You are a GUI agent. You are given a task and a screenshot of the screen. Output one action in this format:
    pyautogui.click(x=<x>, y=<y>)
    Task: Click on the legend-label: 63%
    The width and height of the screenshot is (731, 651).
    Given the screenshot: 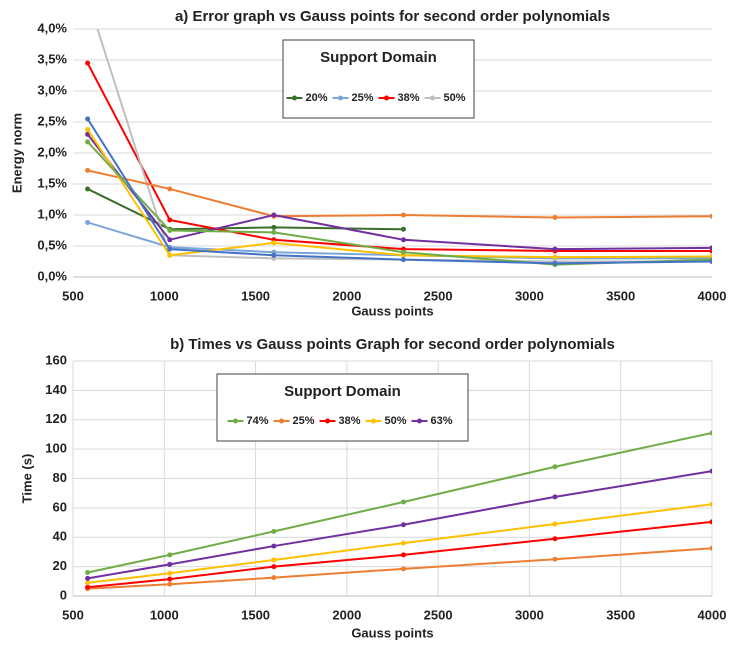 What is the action you would take?
    pyautogui.click(x=442, y=421)
    